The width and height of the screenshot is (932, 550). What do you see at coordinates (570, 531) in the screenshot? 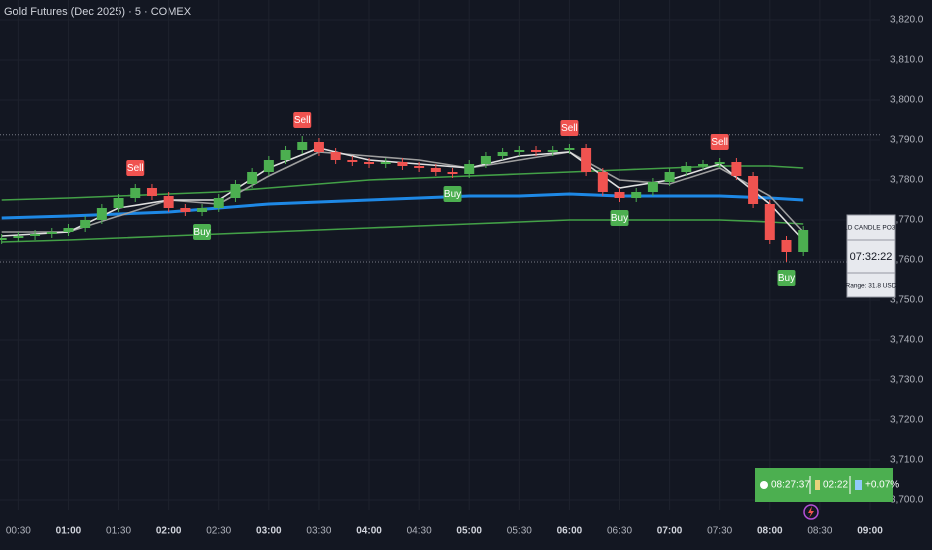
I see `x-tick-label: 06:00` at bounding box center [570, 531].